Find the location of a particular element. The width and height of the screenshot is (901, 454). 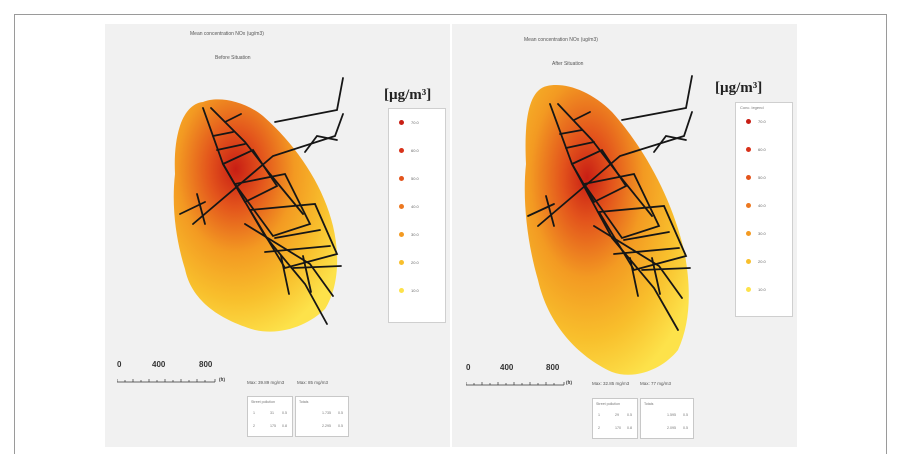

table-cell: 1.595 is located at coordinates (671, 415).